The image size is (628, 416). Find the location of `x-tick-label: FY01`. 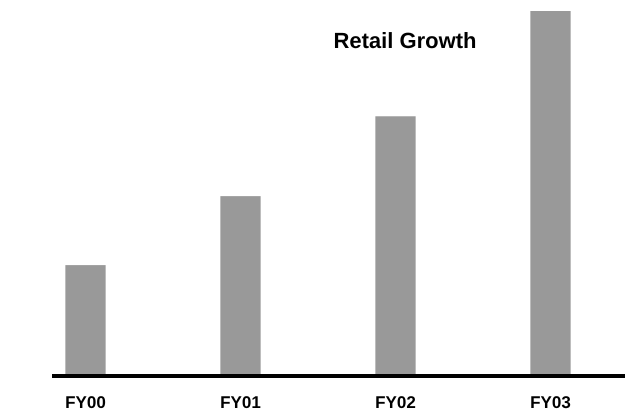

x-tick-label: FY01 is located at coordinates (240, 402).